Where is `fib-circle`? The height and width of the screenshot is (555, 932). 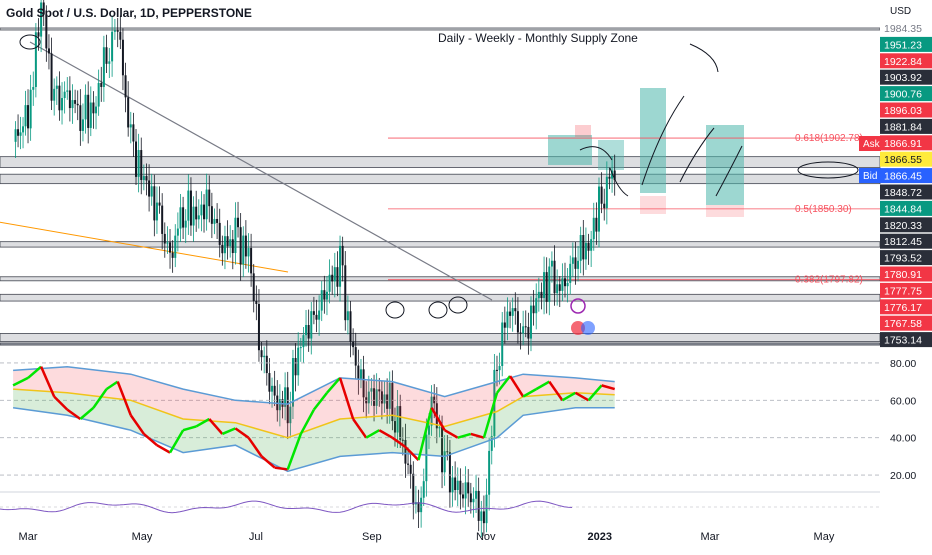 fib-circle is located at coordinates (828, 170).